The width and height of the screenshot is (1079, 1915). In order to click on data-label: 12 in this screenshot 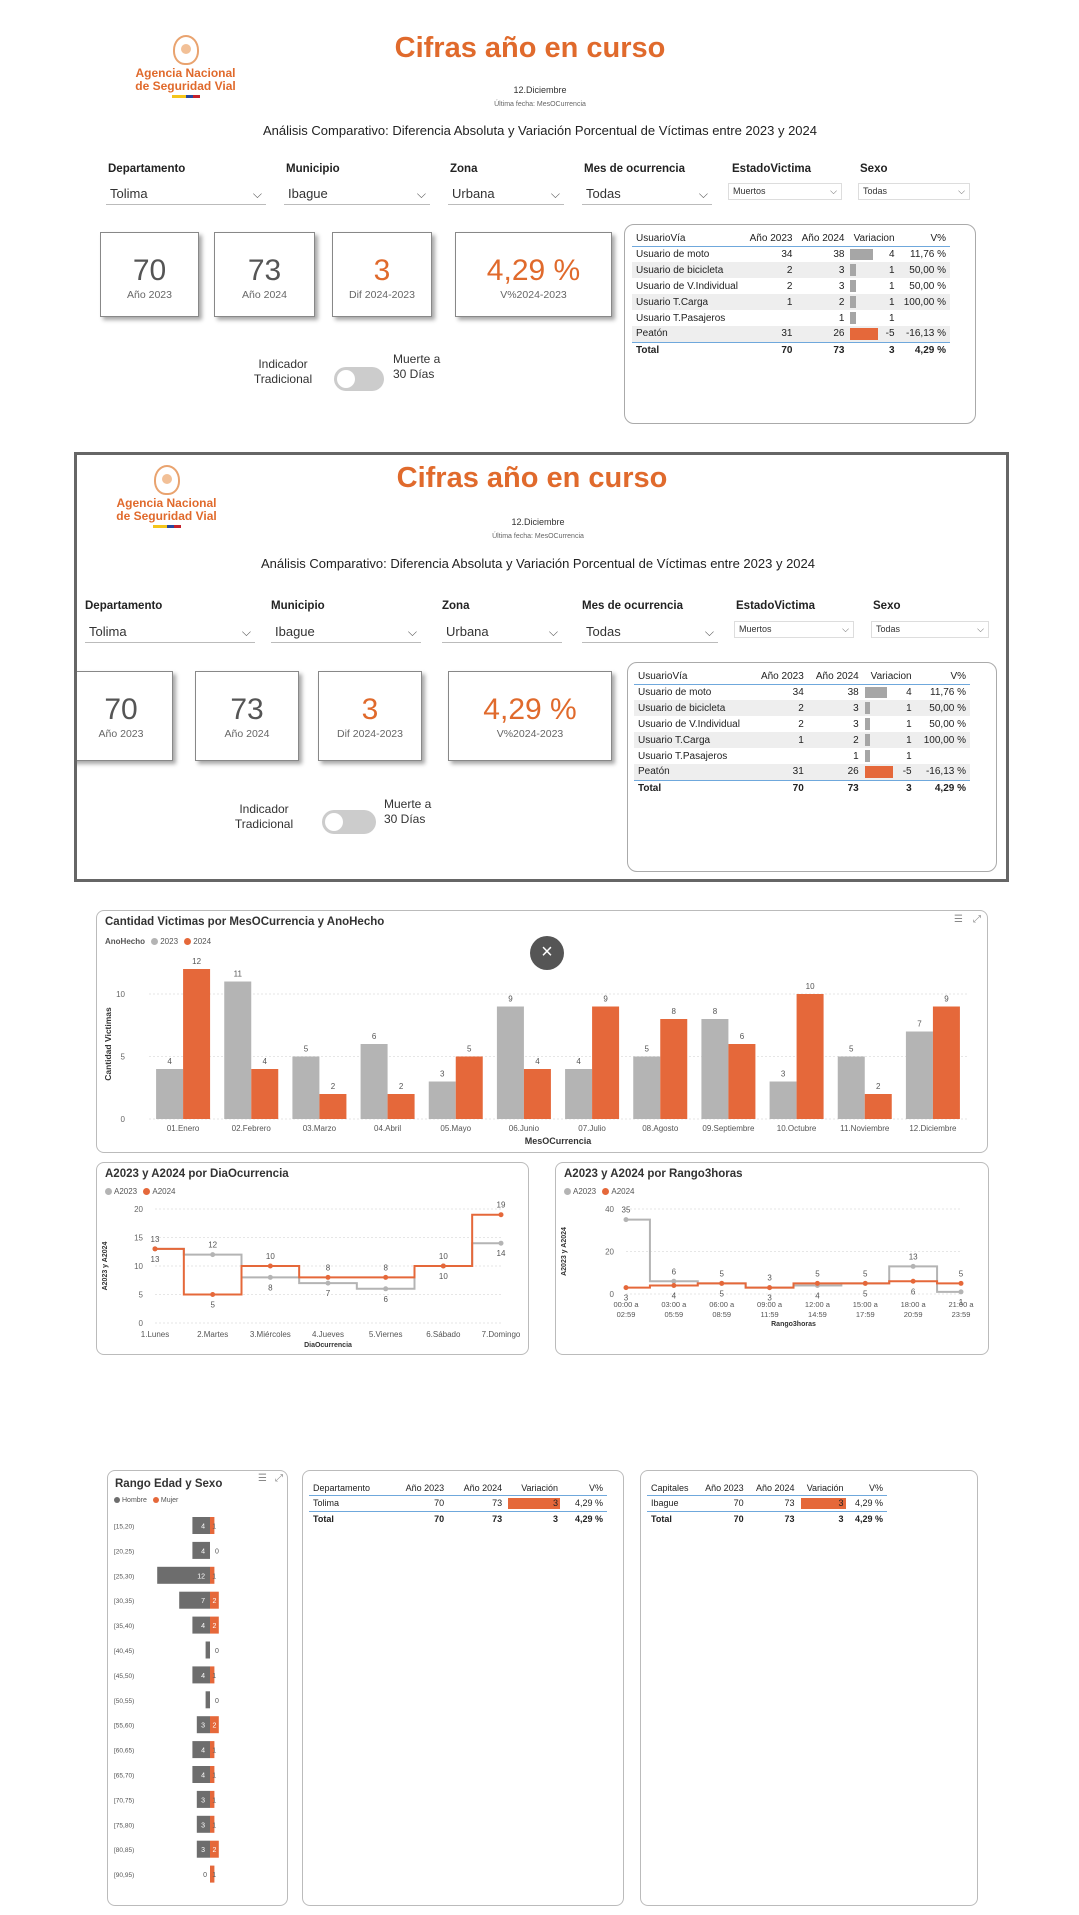, I will do `click(212, 1245)`.